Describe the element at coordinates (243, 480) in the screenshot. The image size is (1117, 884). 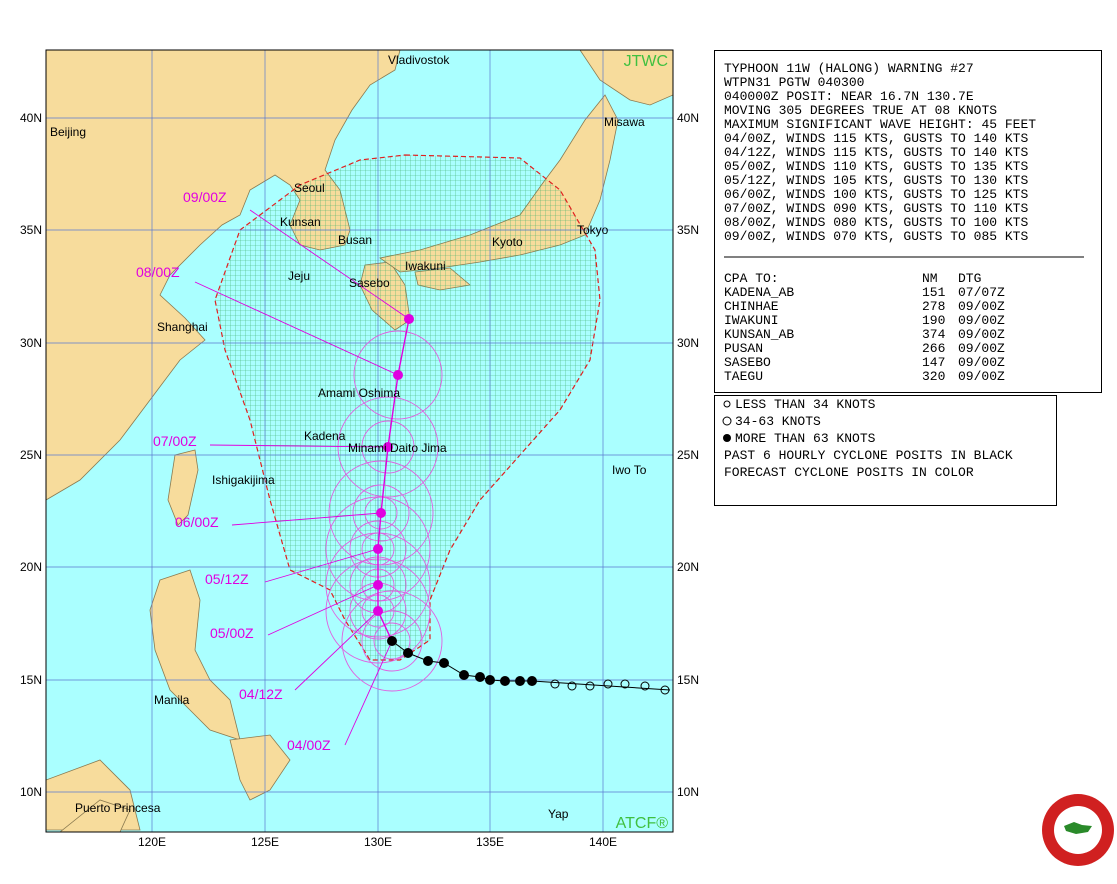
I see `place-name: Ishigakijima` at that location.